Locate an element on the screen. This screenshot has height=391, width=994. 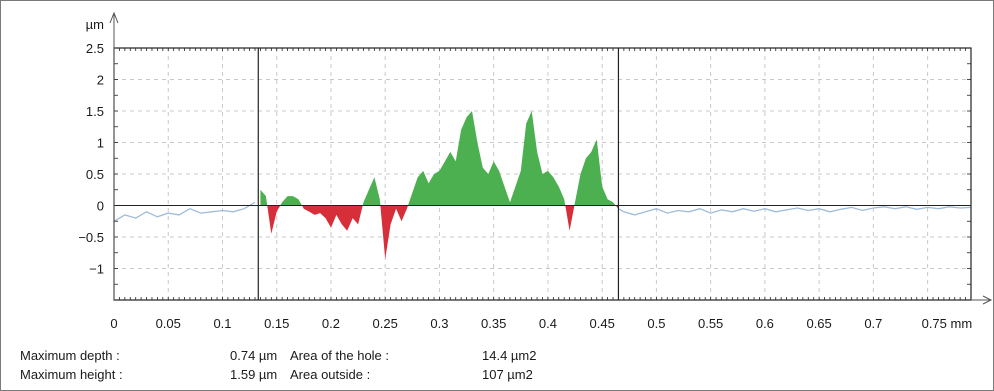
y-tick-label: −1 is located at coordinates (96, 269).